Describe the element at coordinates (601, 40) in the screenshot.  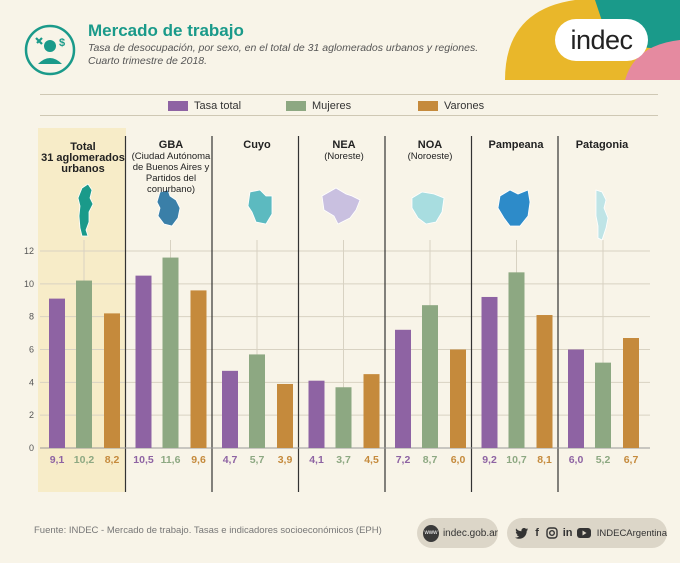
I see `indec-logo: indec` at that location.